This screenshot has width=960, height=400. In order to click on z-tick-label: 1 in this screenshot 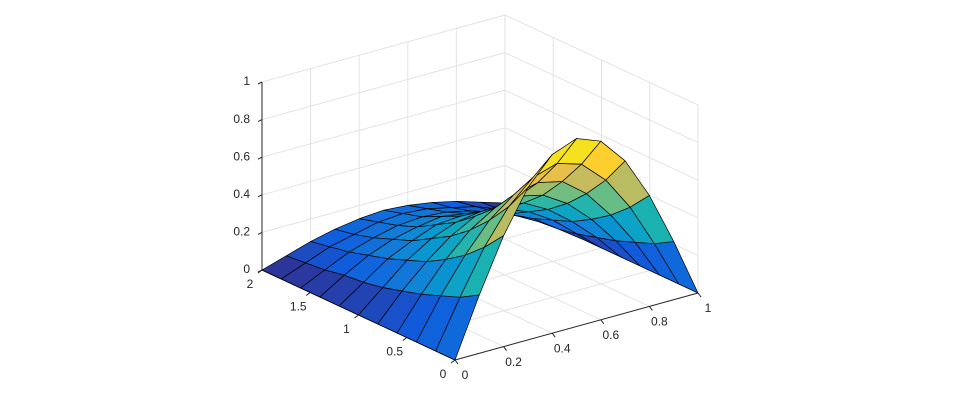, I will do `click(246, 81)`.